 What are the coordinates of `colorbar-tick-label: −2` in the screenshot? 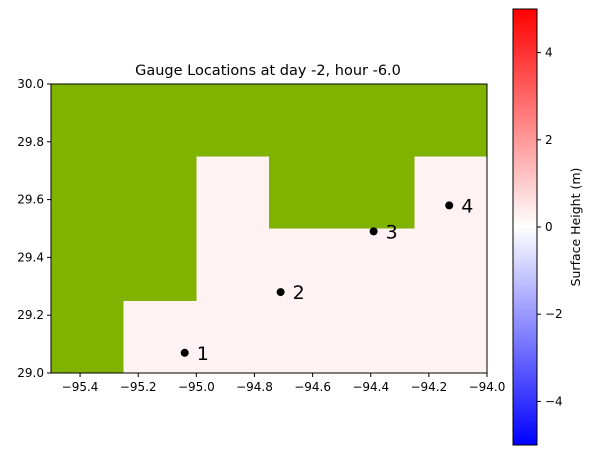 It's located at (554, 314).